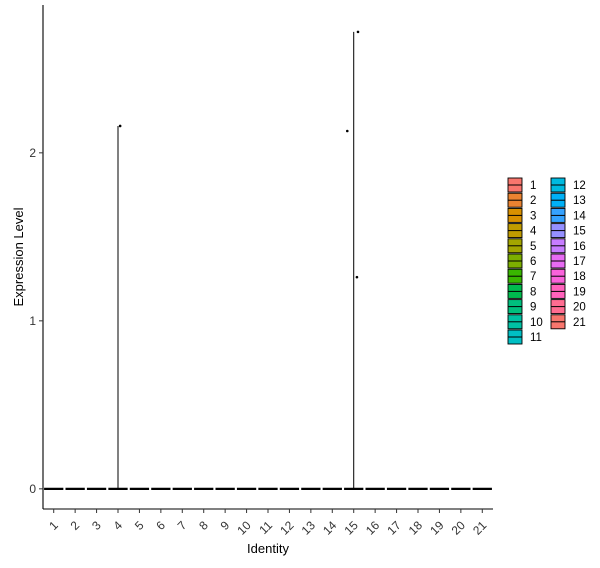  Describe the element at coordinates (579, 277) in the screenshot. I see `legend-label-18: 18` at that location.